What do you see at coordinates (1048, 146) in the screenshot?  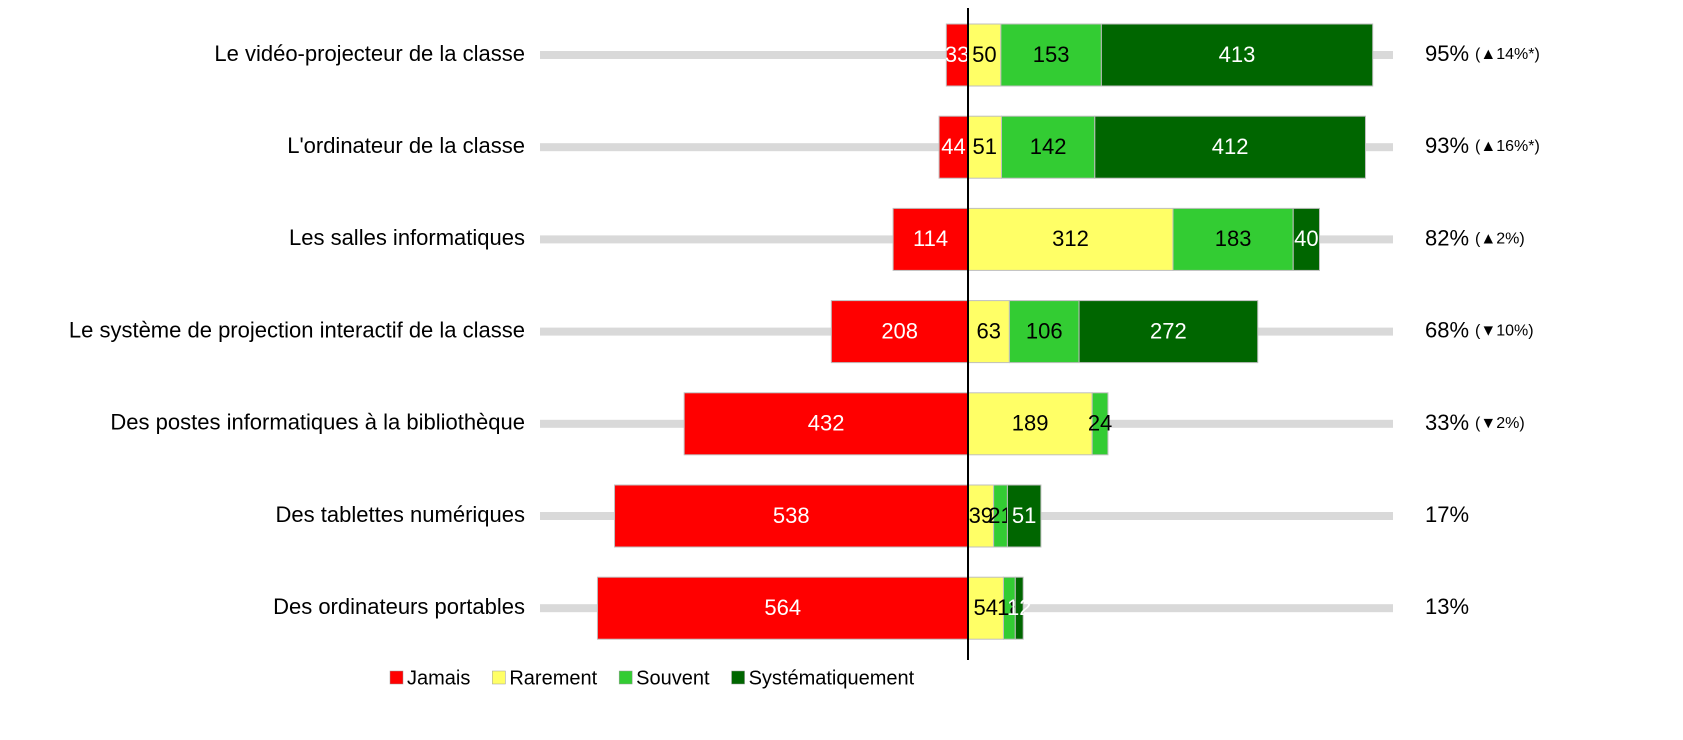 I see `data-label: 142` at bounding box center [1048, 146].